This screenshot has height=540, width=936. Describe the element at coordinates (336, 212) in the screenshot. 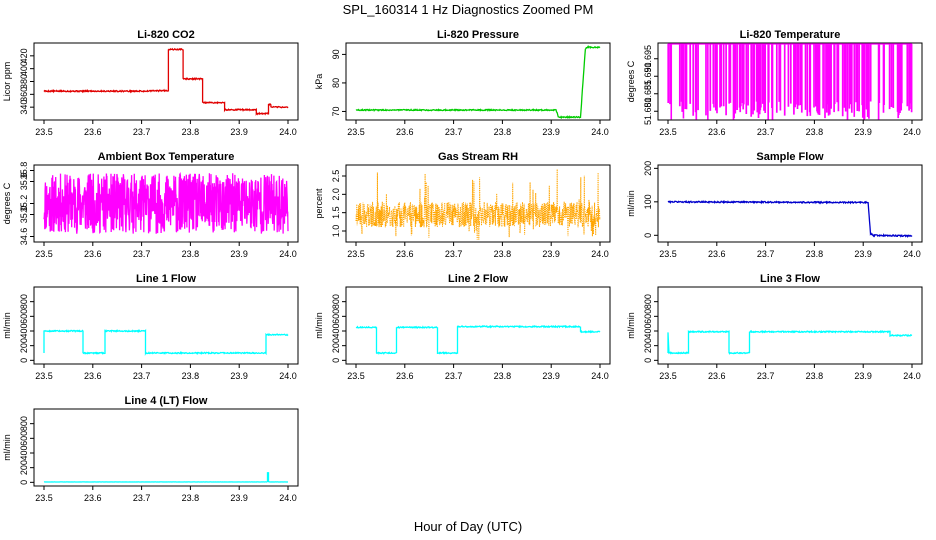

I see `y-tick-label: 1.5` at that location.